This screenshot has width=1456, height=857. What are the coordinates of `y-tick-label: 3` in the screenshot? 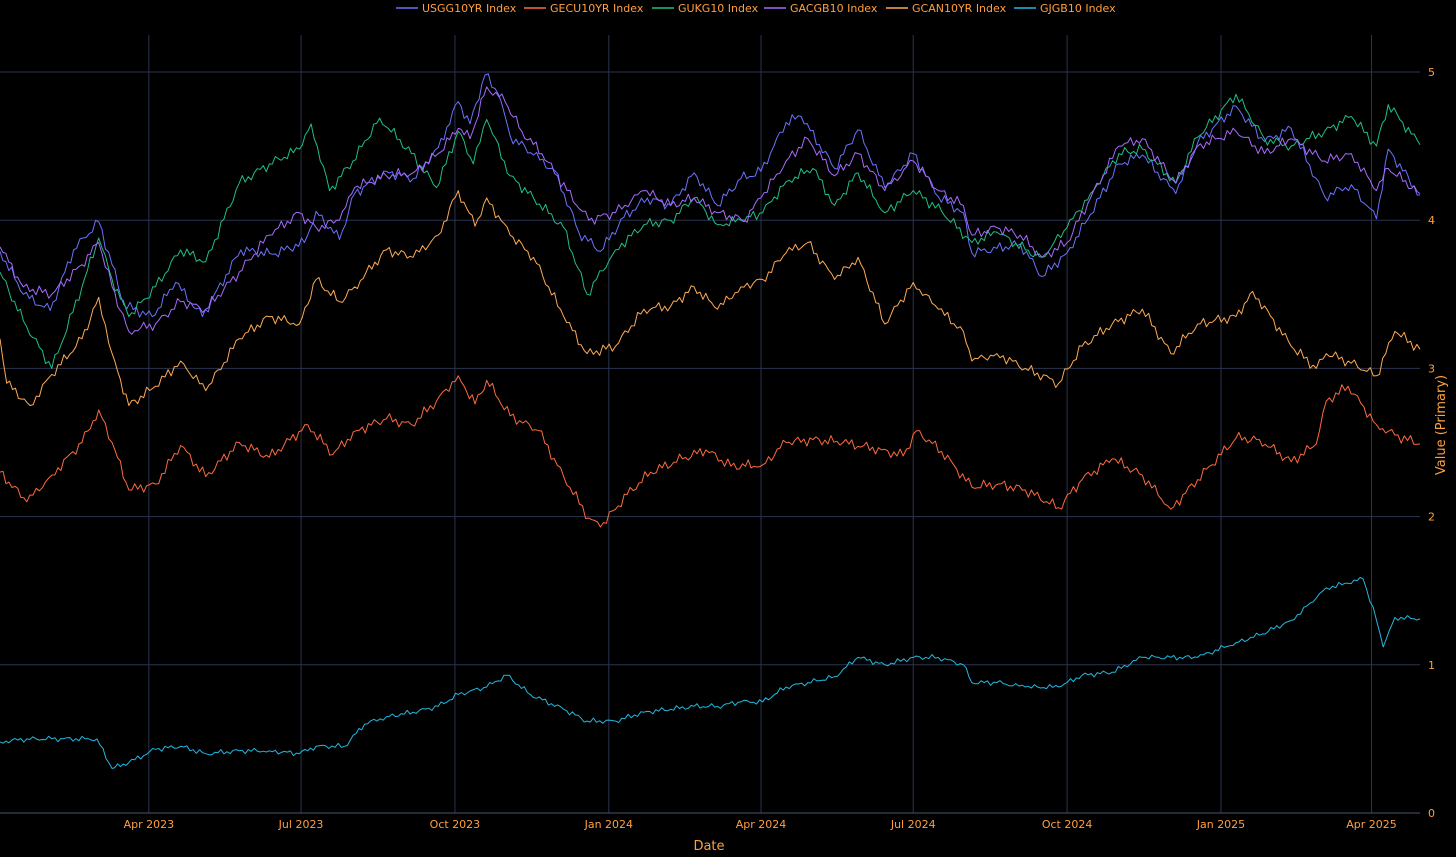 It's located at (1431, 368).